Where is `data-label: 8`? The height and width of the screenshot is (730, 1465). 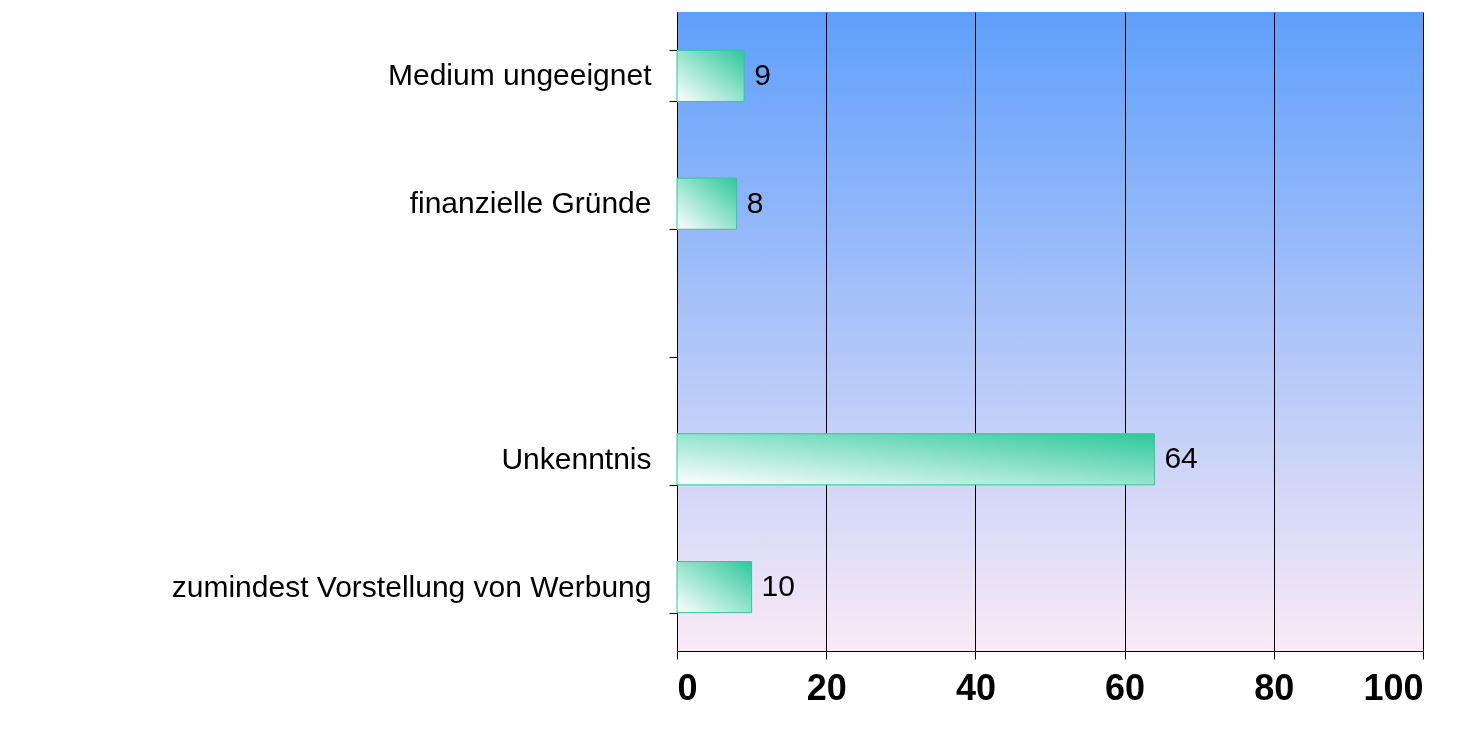
data-label: 8 is located at coordinates (755, 202).